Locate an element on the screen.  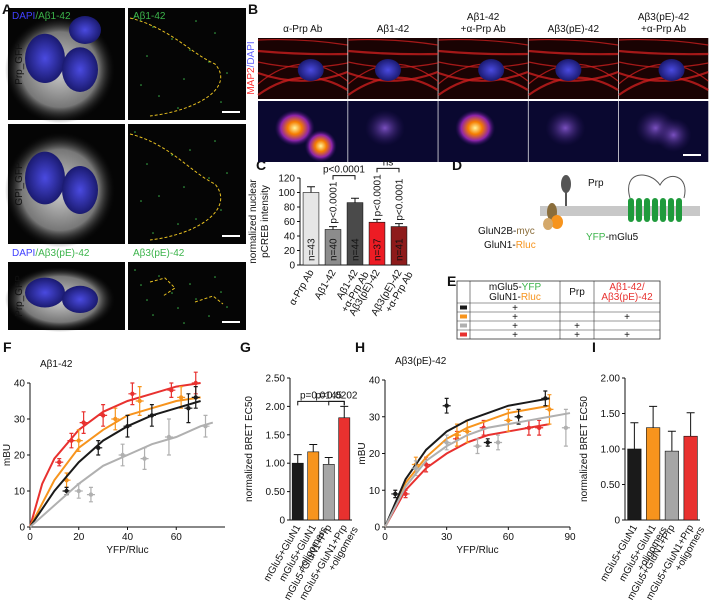
y-tick-label: 1.50 is located at coordinates (611, 414).